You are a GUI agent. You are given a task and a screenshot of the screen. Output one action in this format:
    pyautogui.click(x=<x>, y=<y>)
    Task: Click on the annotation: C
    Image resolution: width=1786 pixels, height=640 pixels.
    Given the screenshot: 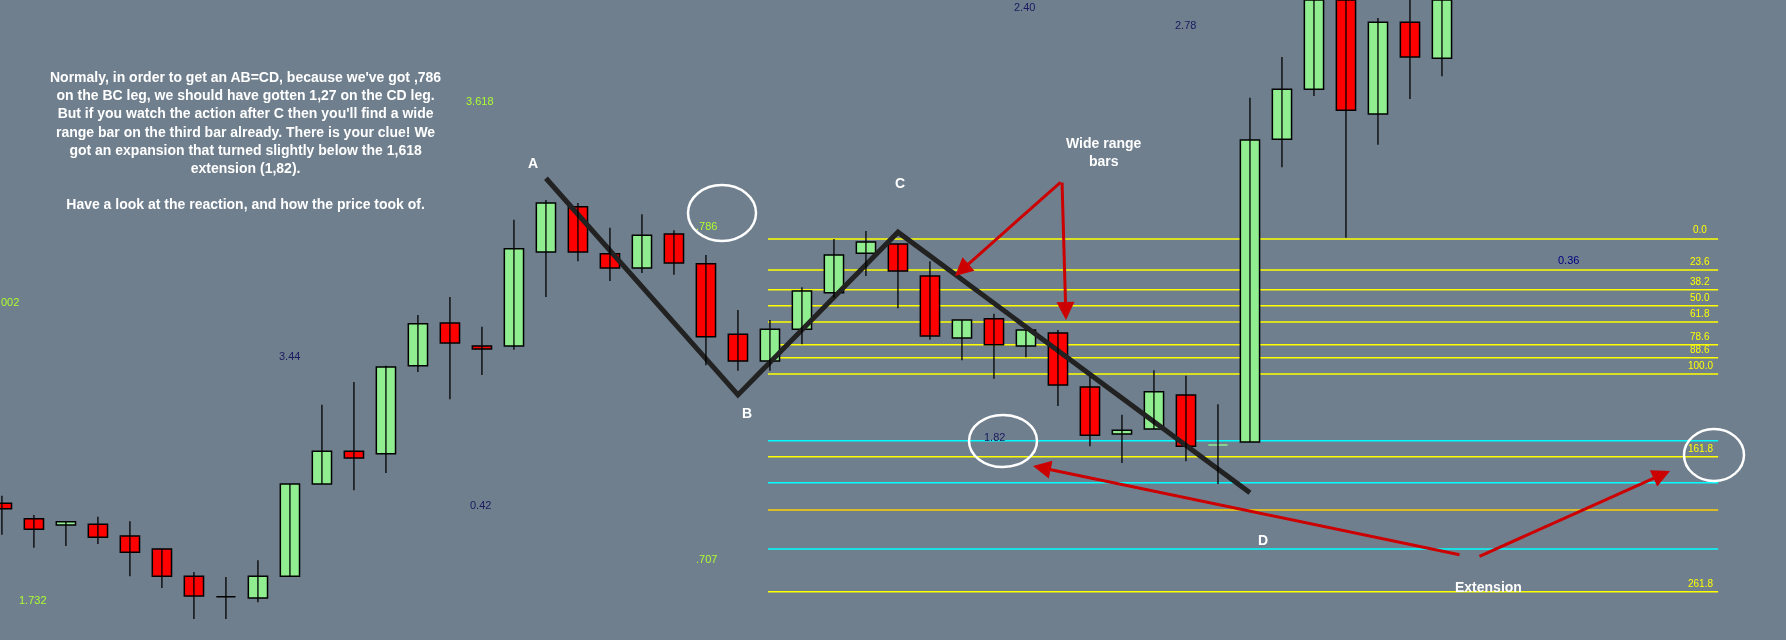 What is the action you would take?
    pyautogui.click(x=900, y=183)
    